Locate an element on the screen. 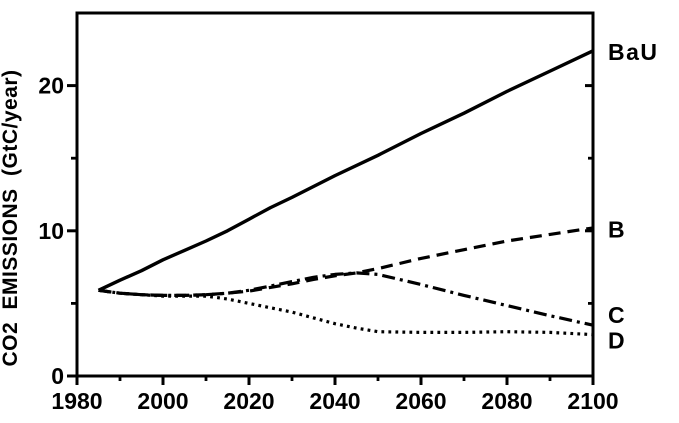  series-label-B: B is located at coordinates (617, 229).